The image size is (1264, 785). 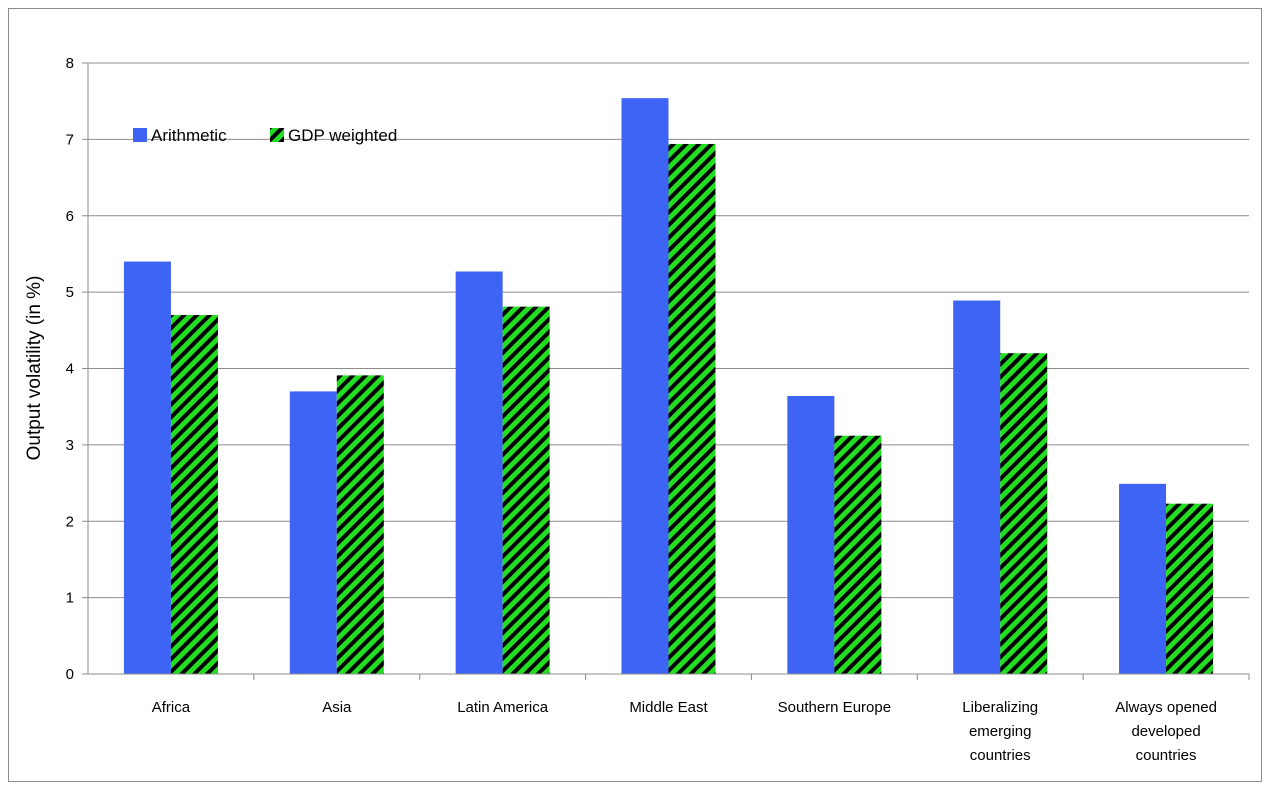 What do you see at coordinates (503, 707) in the screenshot?
I see `x-tick-label: Latin America` at bounding box center [503, 707].